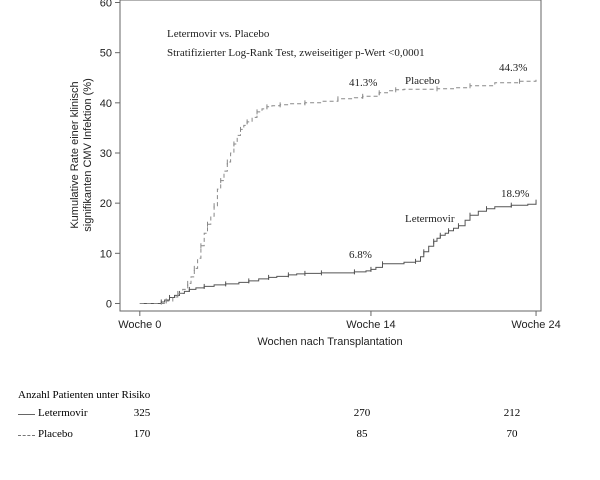 Image resolution: width=600 pixels, height=480 pixels. What do you see at coordinates (339, 321) in the screenshot?
I see `x-axis: Woche 0 Woche 14 Woche 24` at bounding box center [339, 321].